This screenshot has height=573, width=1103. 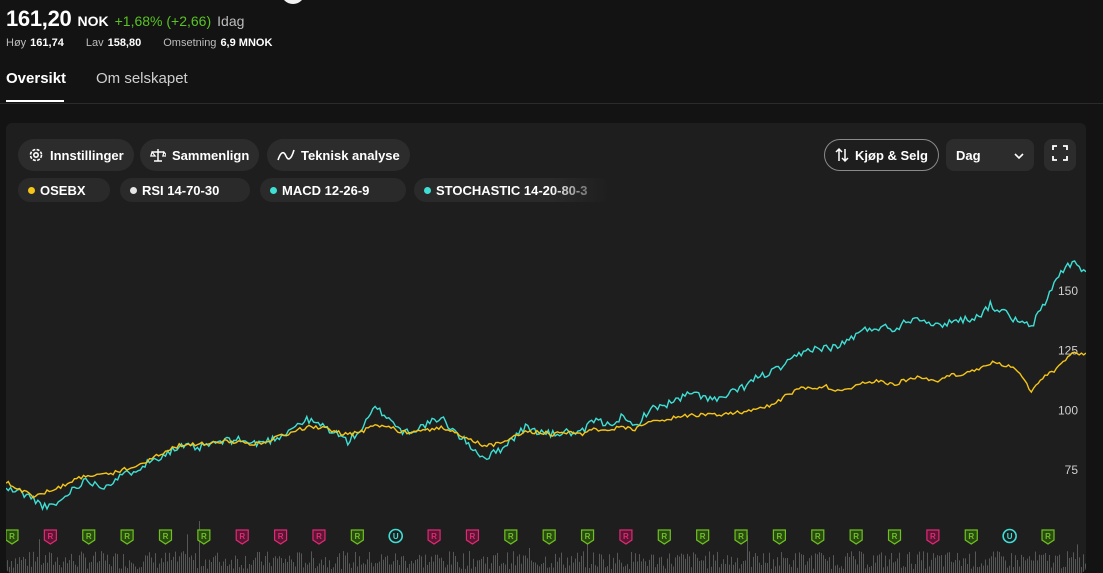 What do you see at coordinates (93, 21) in the screenshot?
I see `currency: NOK` at bounding box center [93, 21].